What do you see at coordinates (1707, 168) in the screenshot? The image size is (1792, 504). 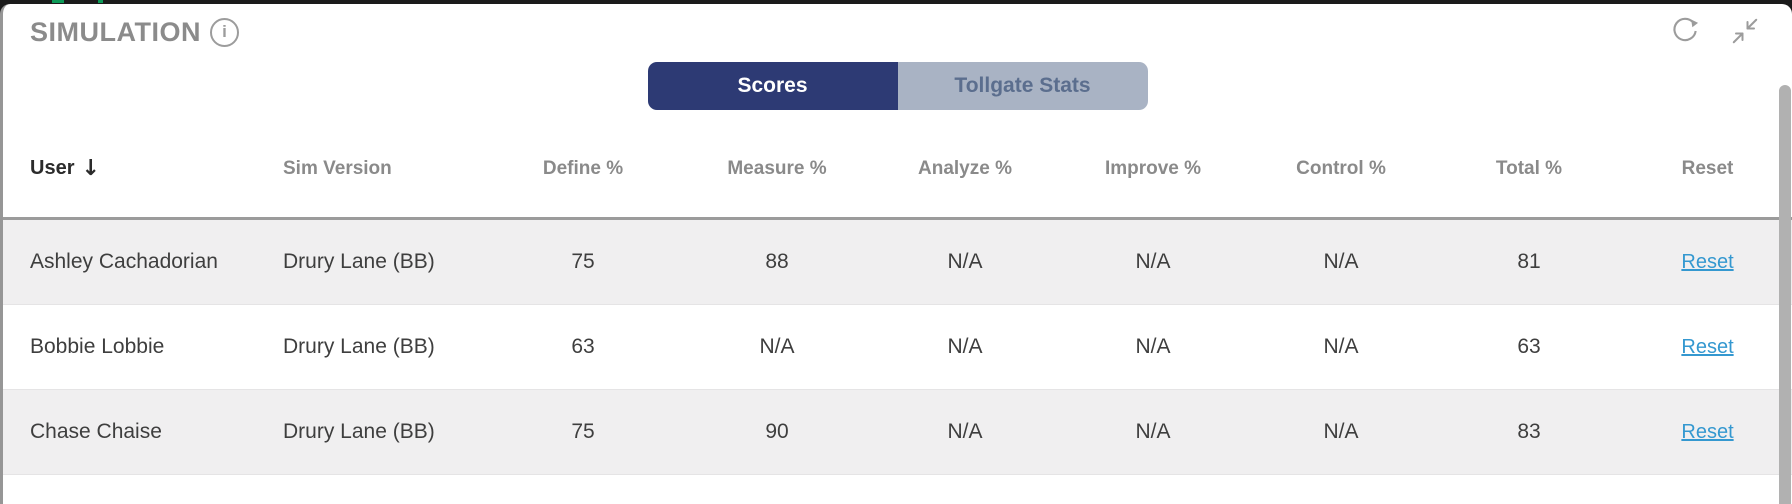 I see `column-header-reset: Reset` at bounding box center [1707, 168].